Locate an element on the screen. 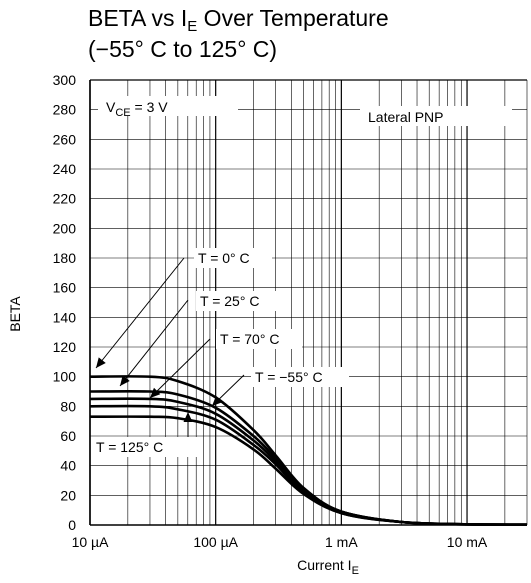  y-tick-label: 140 is located at coordinates (65, 317).